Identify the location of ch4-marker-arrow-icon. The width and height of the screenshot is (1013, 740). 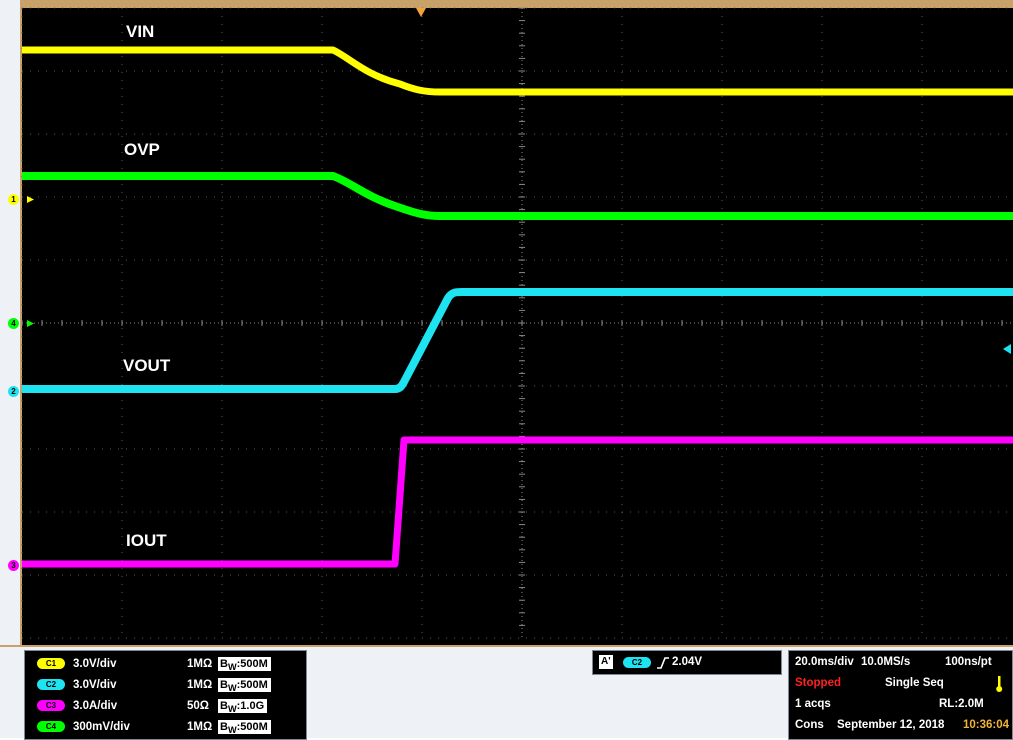
(30, 323).